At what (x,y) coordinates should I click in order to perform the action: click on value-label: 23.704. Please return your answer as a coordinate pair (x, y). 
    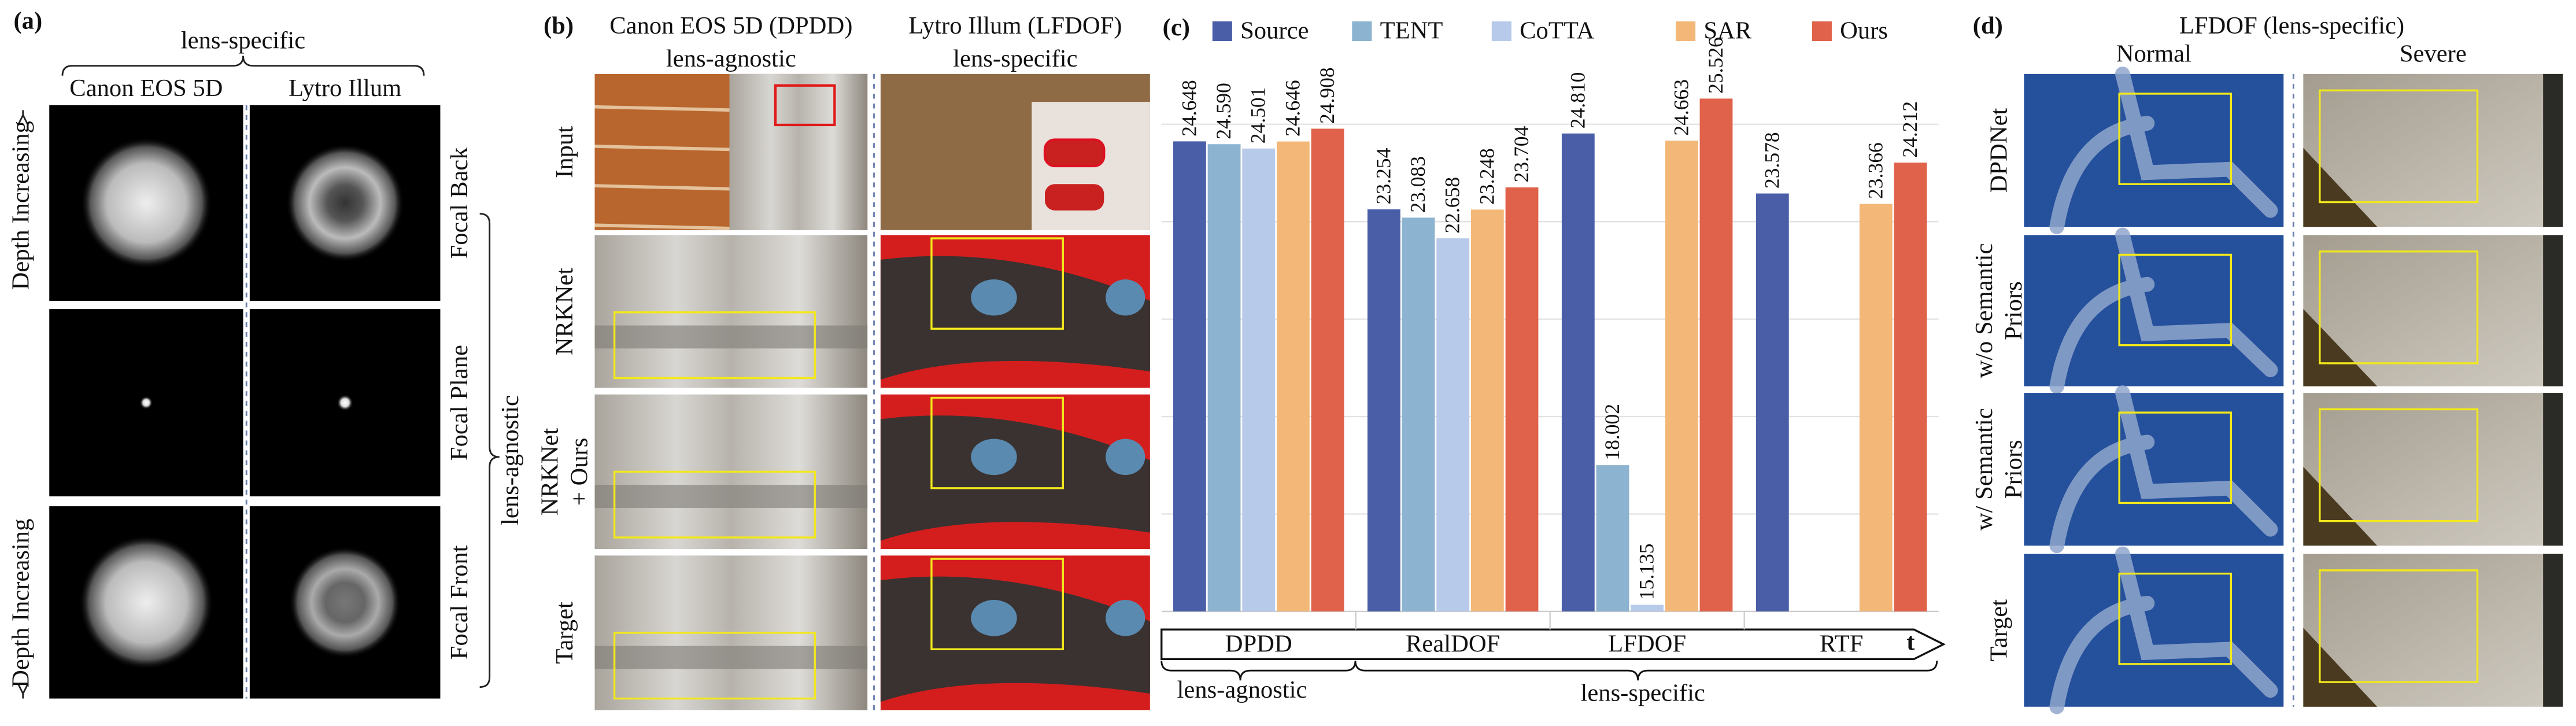
    Looking at the image, I should click on (1521, 154).